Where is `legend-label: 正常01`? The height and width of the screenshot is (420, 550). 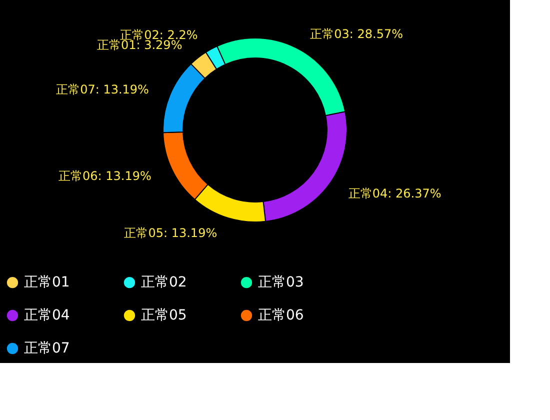
legend-label: 正常01 is located at coordinates (47, 282).